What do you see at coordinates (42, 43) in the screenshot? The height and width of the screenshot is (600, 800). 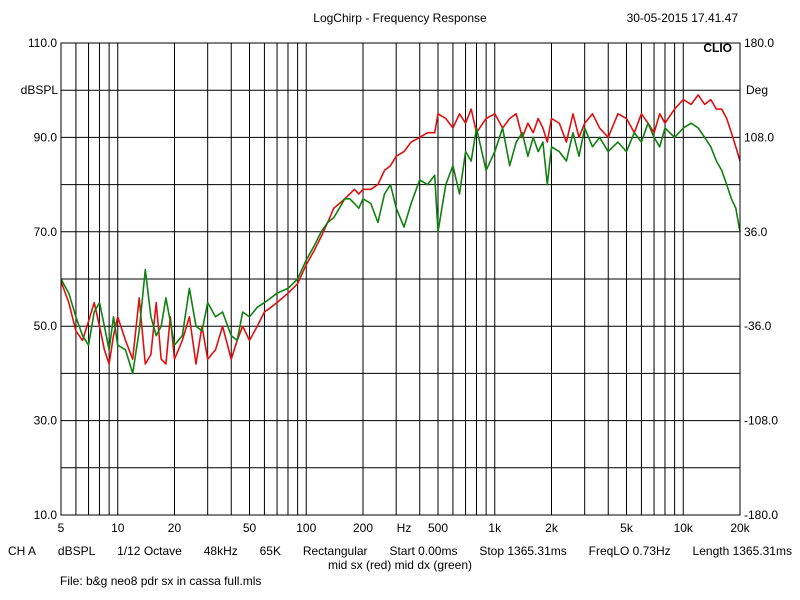 I see `y-tick-label: 110.0` at bounding box center [42, 43].